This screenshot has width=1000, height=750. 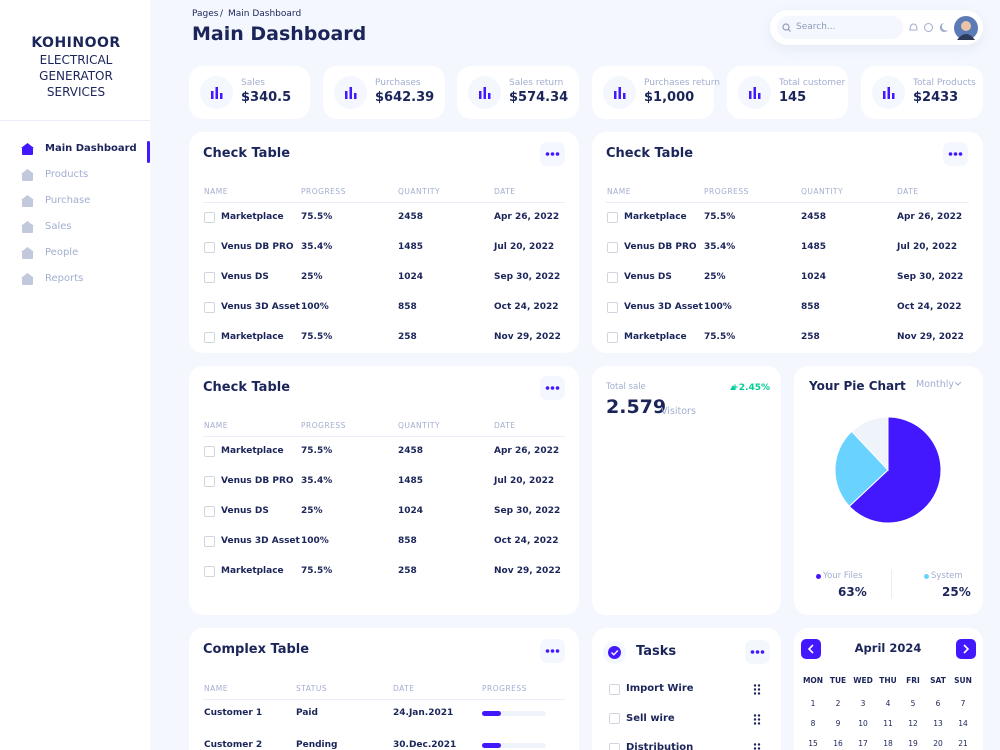 I want to click on calendar-day: 8, so click(x=813, y=723).